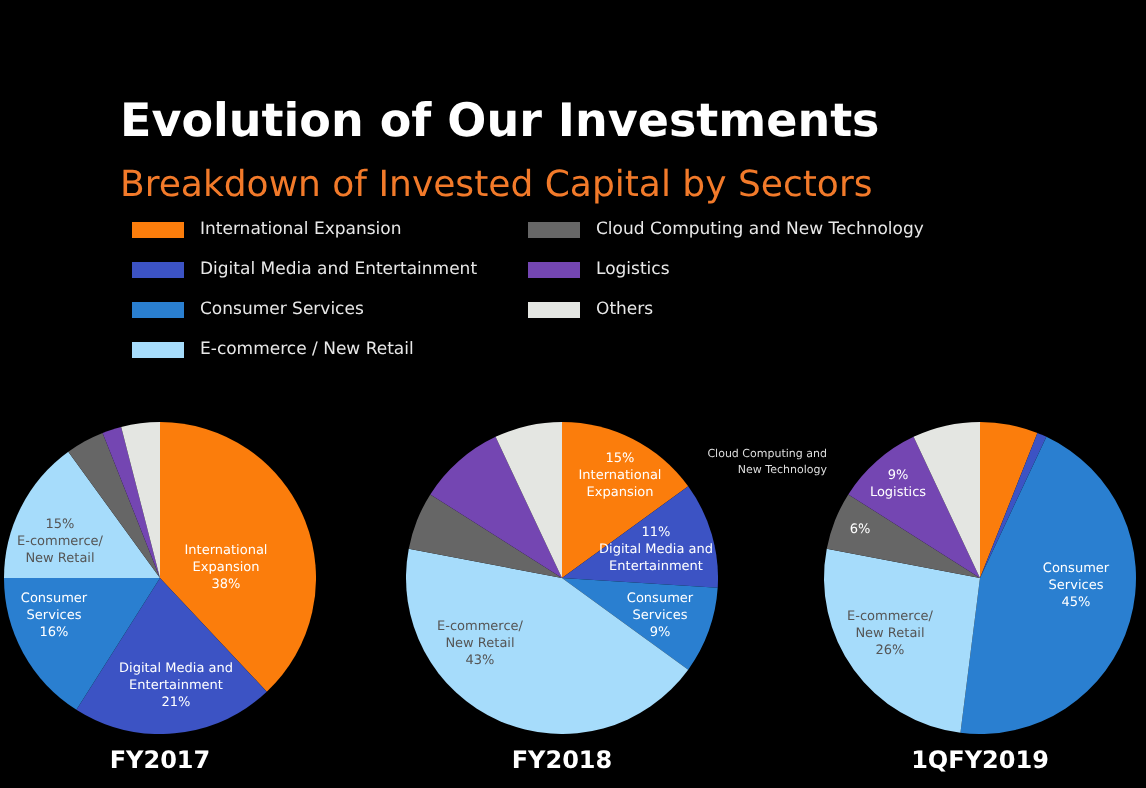 The width and height of the screenshot is (1146, 788). Describe the element at coordinates (980, 760) in the screenshot. I see `text: 1QFY2019` at that location.